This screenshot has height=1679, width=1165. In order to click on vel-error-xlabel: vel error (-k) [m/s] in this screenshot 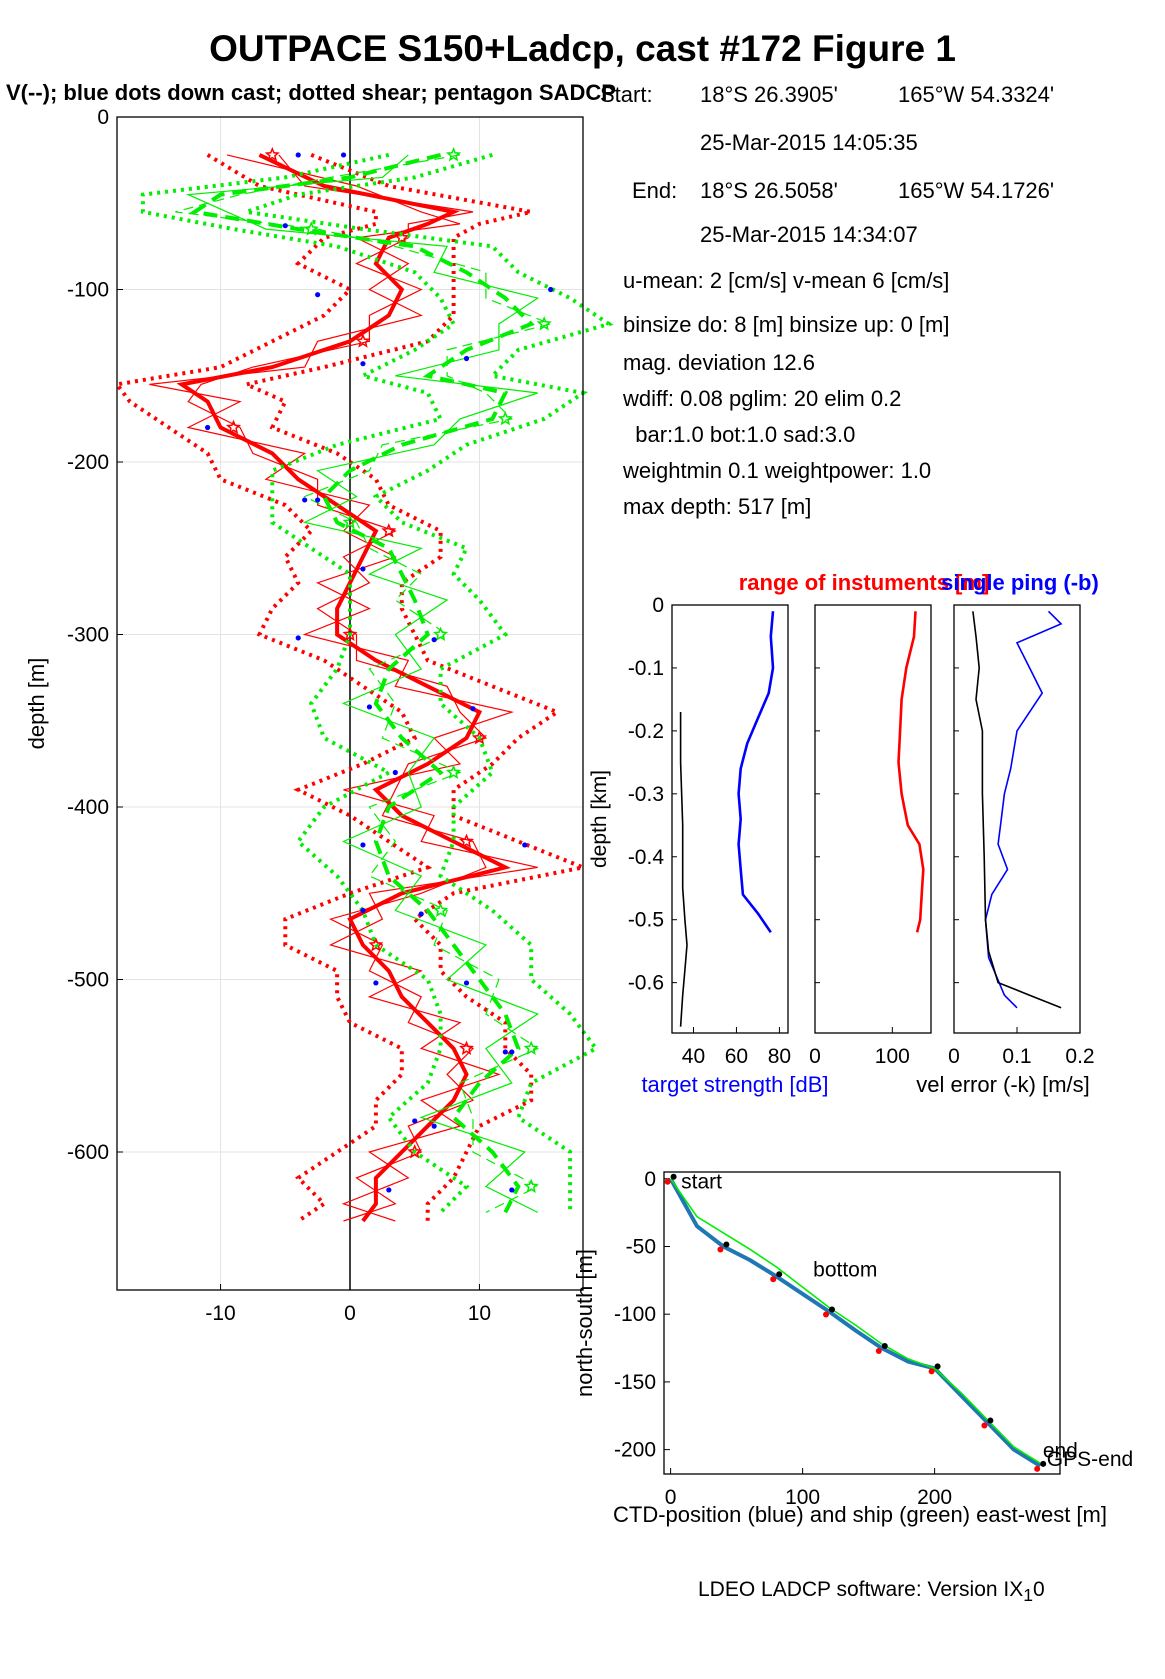, I will do `click(1003, 1084)`.